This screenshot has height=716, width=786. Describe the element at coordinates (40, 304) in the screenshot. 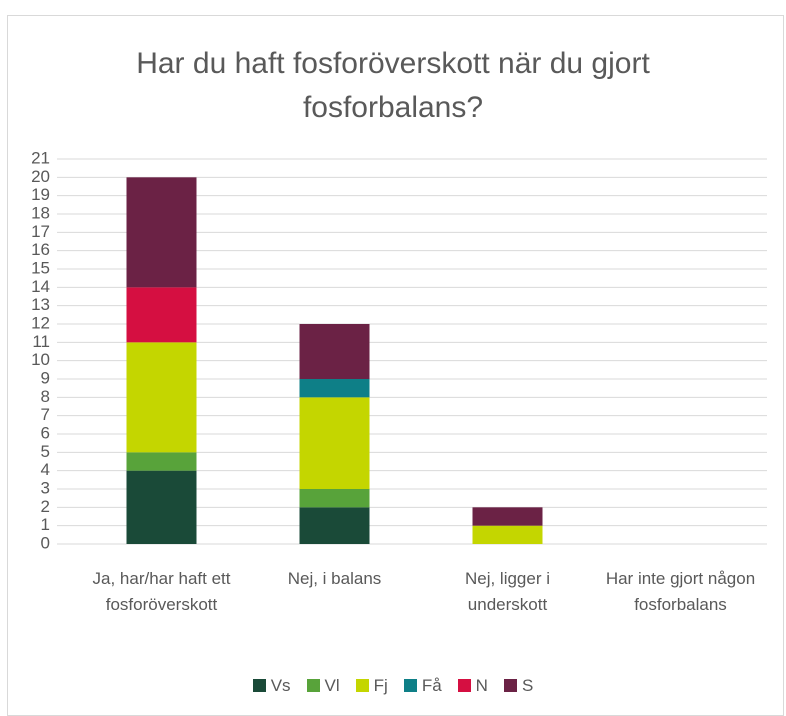

I see `y-tick-label: 13` at that location.